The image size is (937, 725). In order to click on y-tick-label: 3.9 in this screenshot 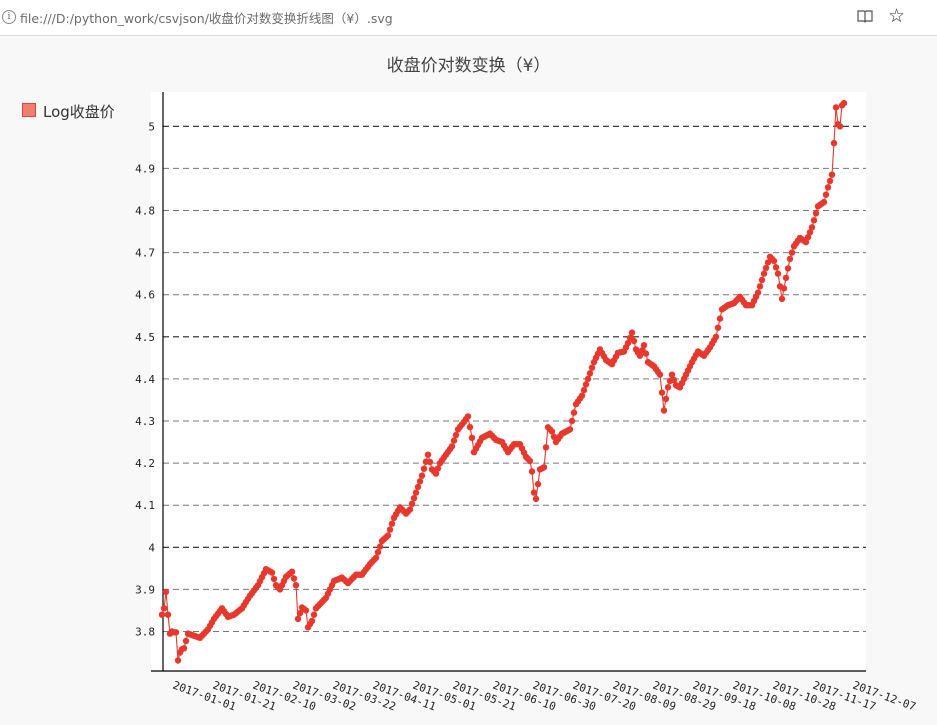, I will do `click(145, 589)`.